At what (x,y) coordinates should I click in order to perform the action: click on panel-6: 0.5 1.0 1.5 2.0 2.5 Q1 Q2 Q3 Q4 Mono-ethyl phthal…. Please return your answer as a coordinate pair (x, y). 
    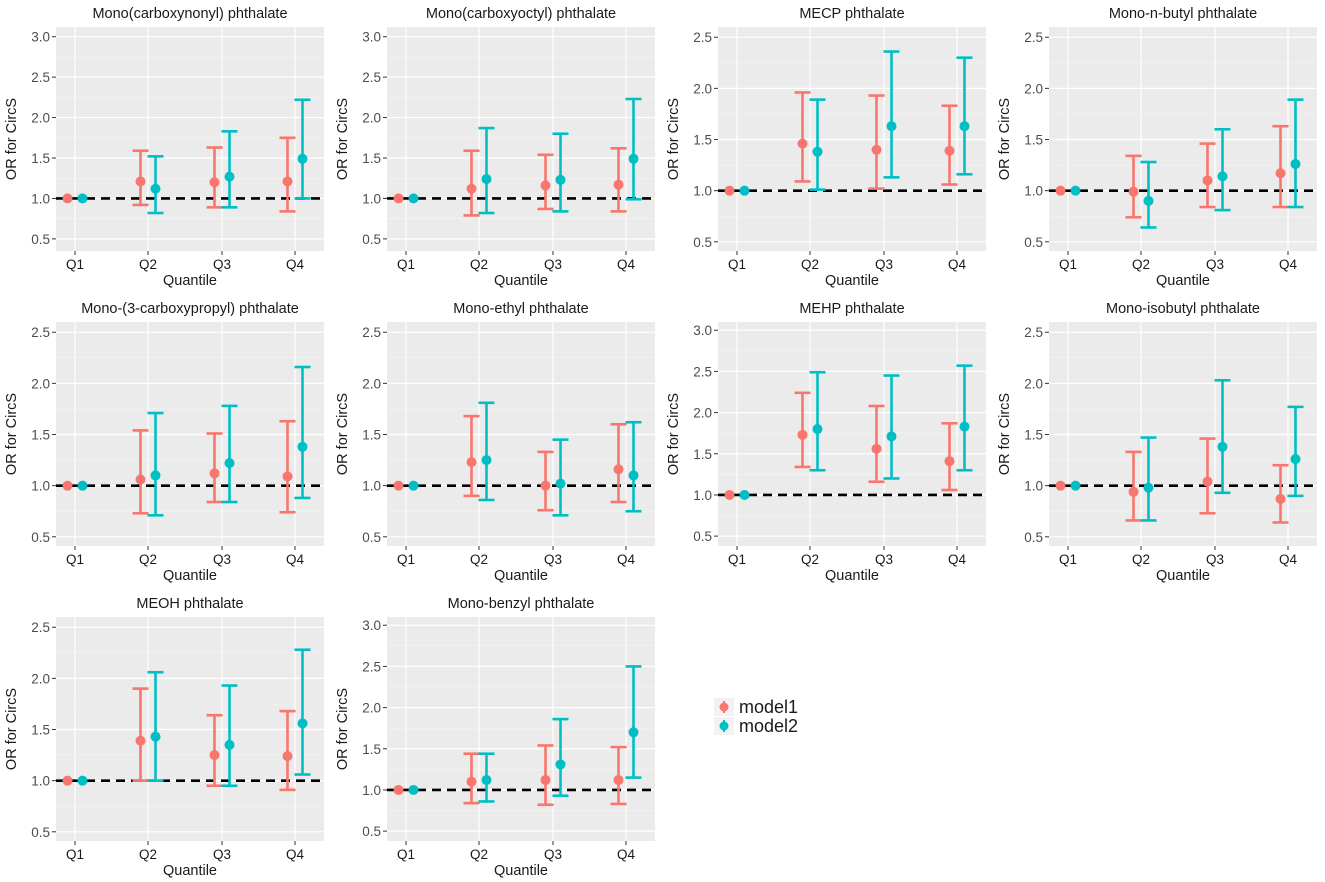
    Looking at the image, I should click on (495, 442).